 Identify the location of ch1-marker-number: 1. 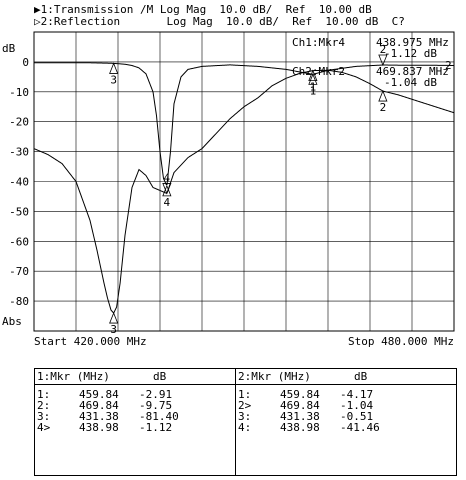
(313, 87).